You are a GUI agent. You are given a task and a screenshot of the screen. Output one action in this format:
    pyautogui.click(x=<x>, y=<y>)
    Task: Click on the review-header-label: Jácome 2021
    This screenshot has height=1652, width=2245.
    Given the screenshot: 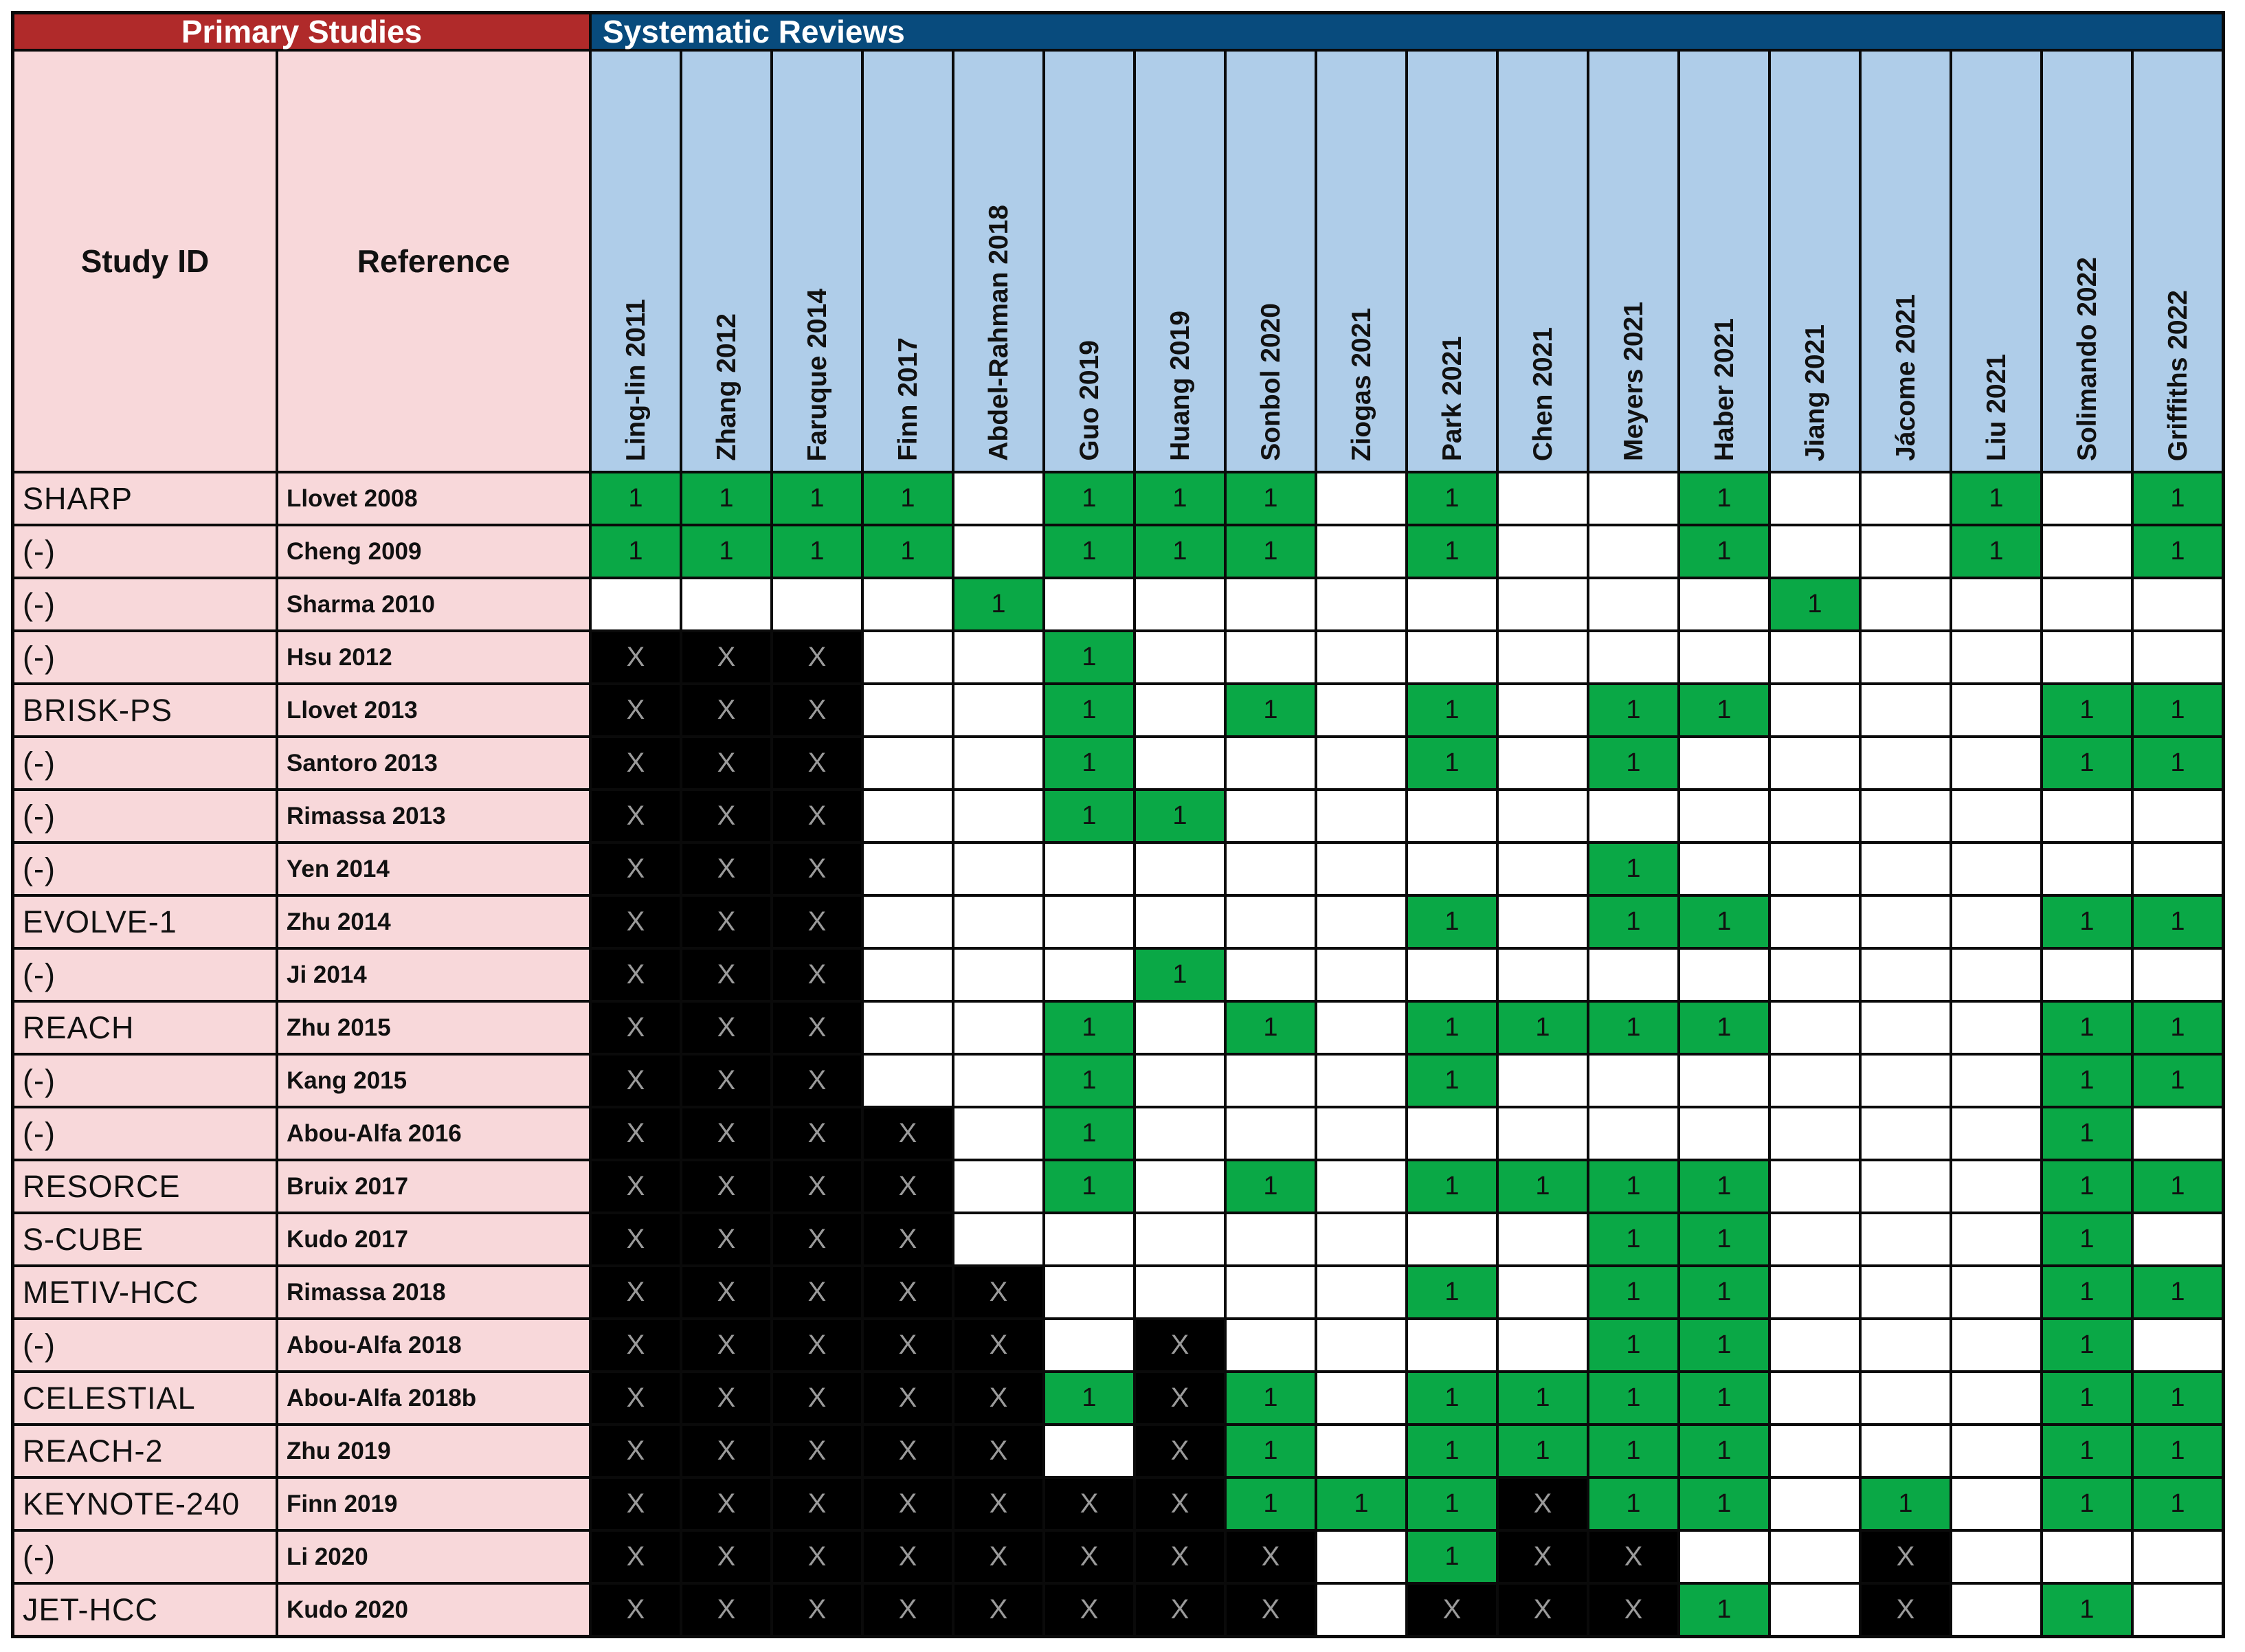 What is the action you would take?
    pyautogui.click(x=1905, y=377)
    